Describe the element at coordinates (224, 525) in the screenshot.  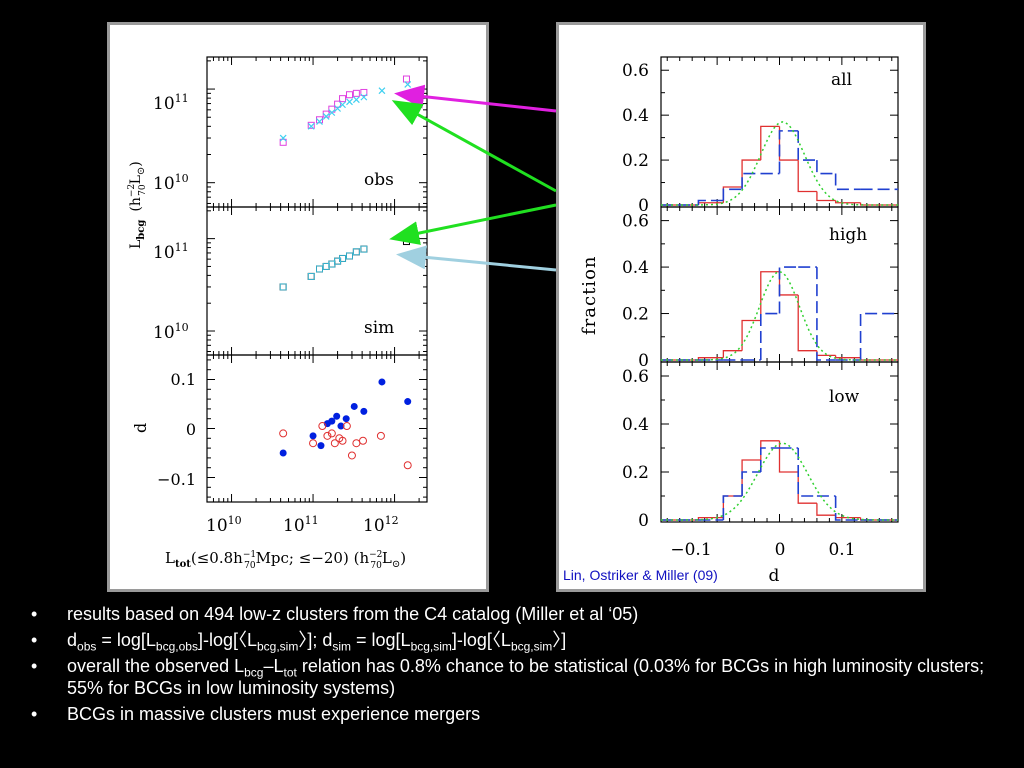
I see `xtick-1e10: 1010` at that location.